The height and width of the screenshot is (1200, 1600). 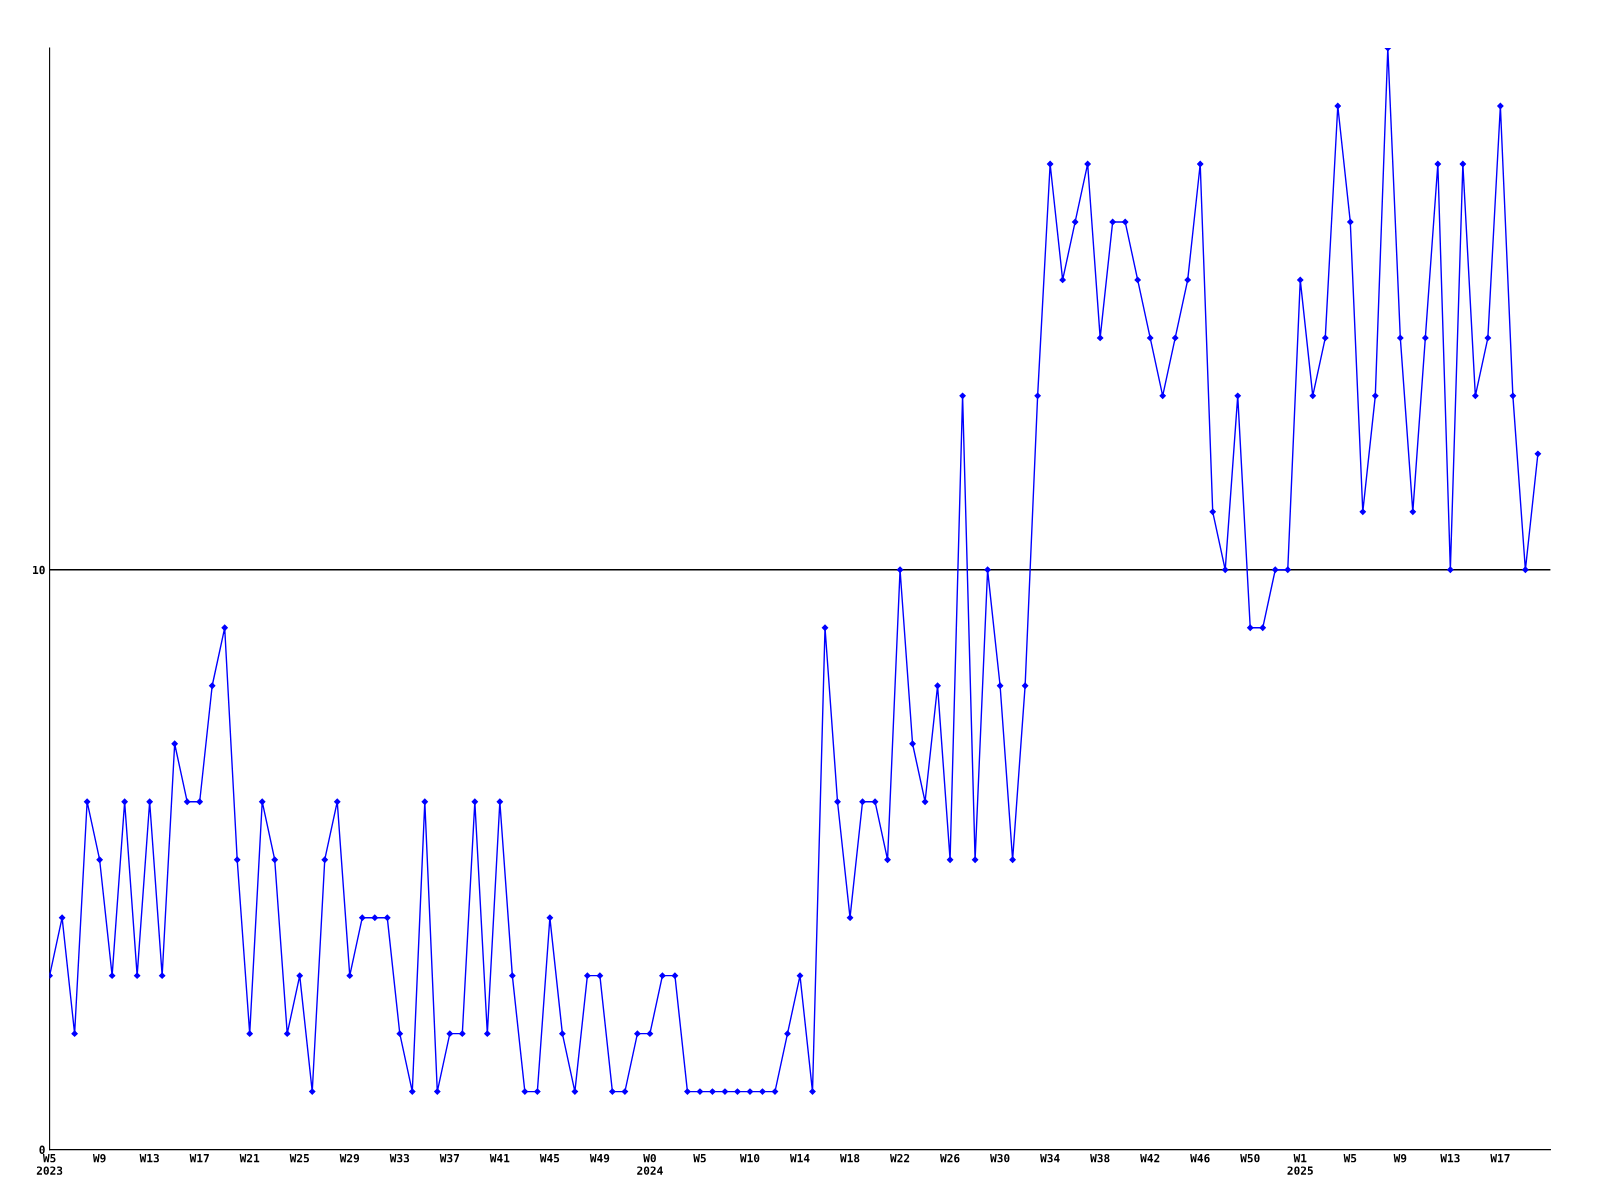 What do you see at coordinates (1150, 1158) in the screenshot?
I see `x-tick-label: W42` at bounding box center [1150, 1158].